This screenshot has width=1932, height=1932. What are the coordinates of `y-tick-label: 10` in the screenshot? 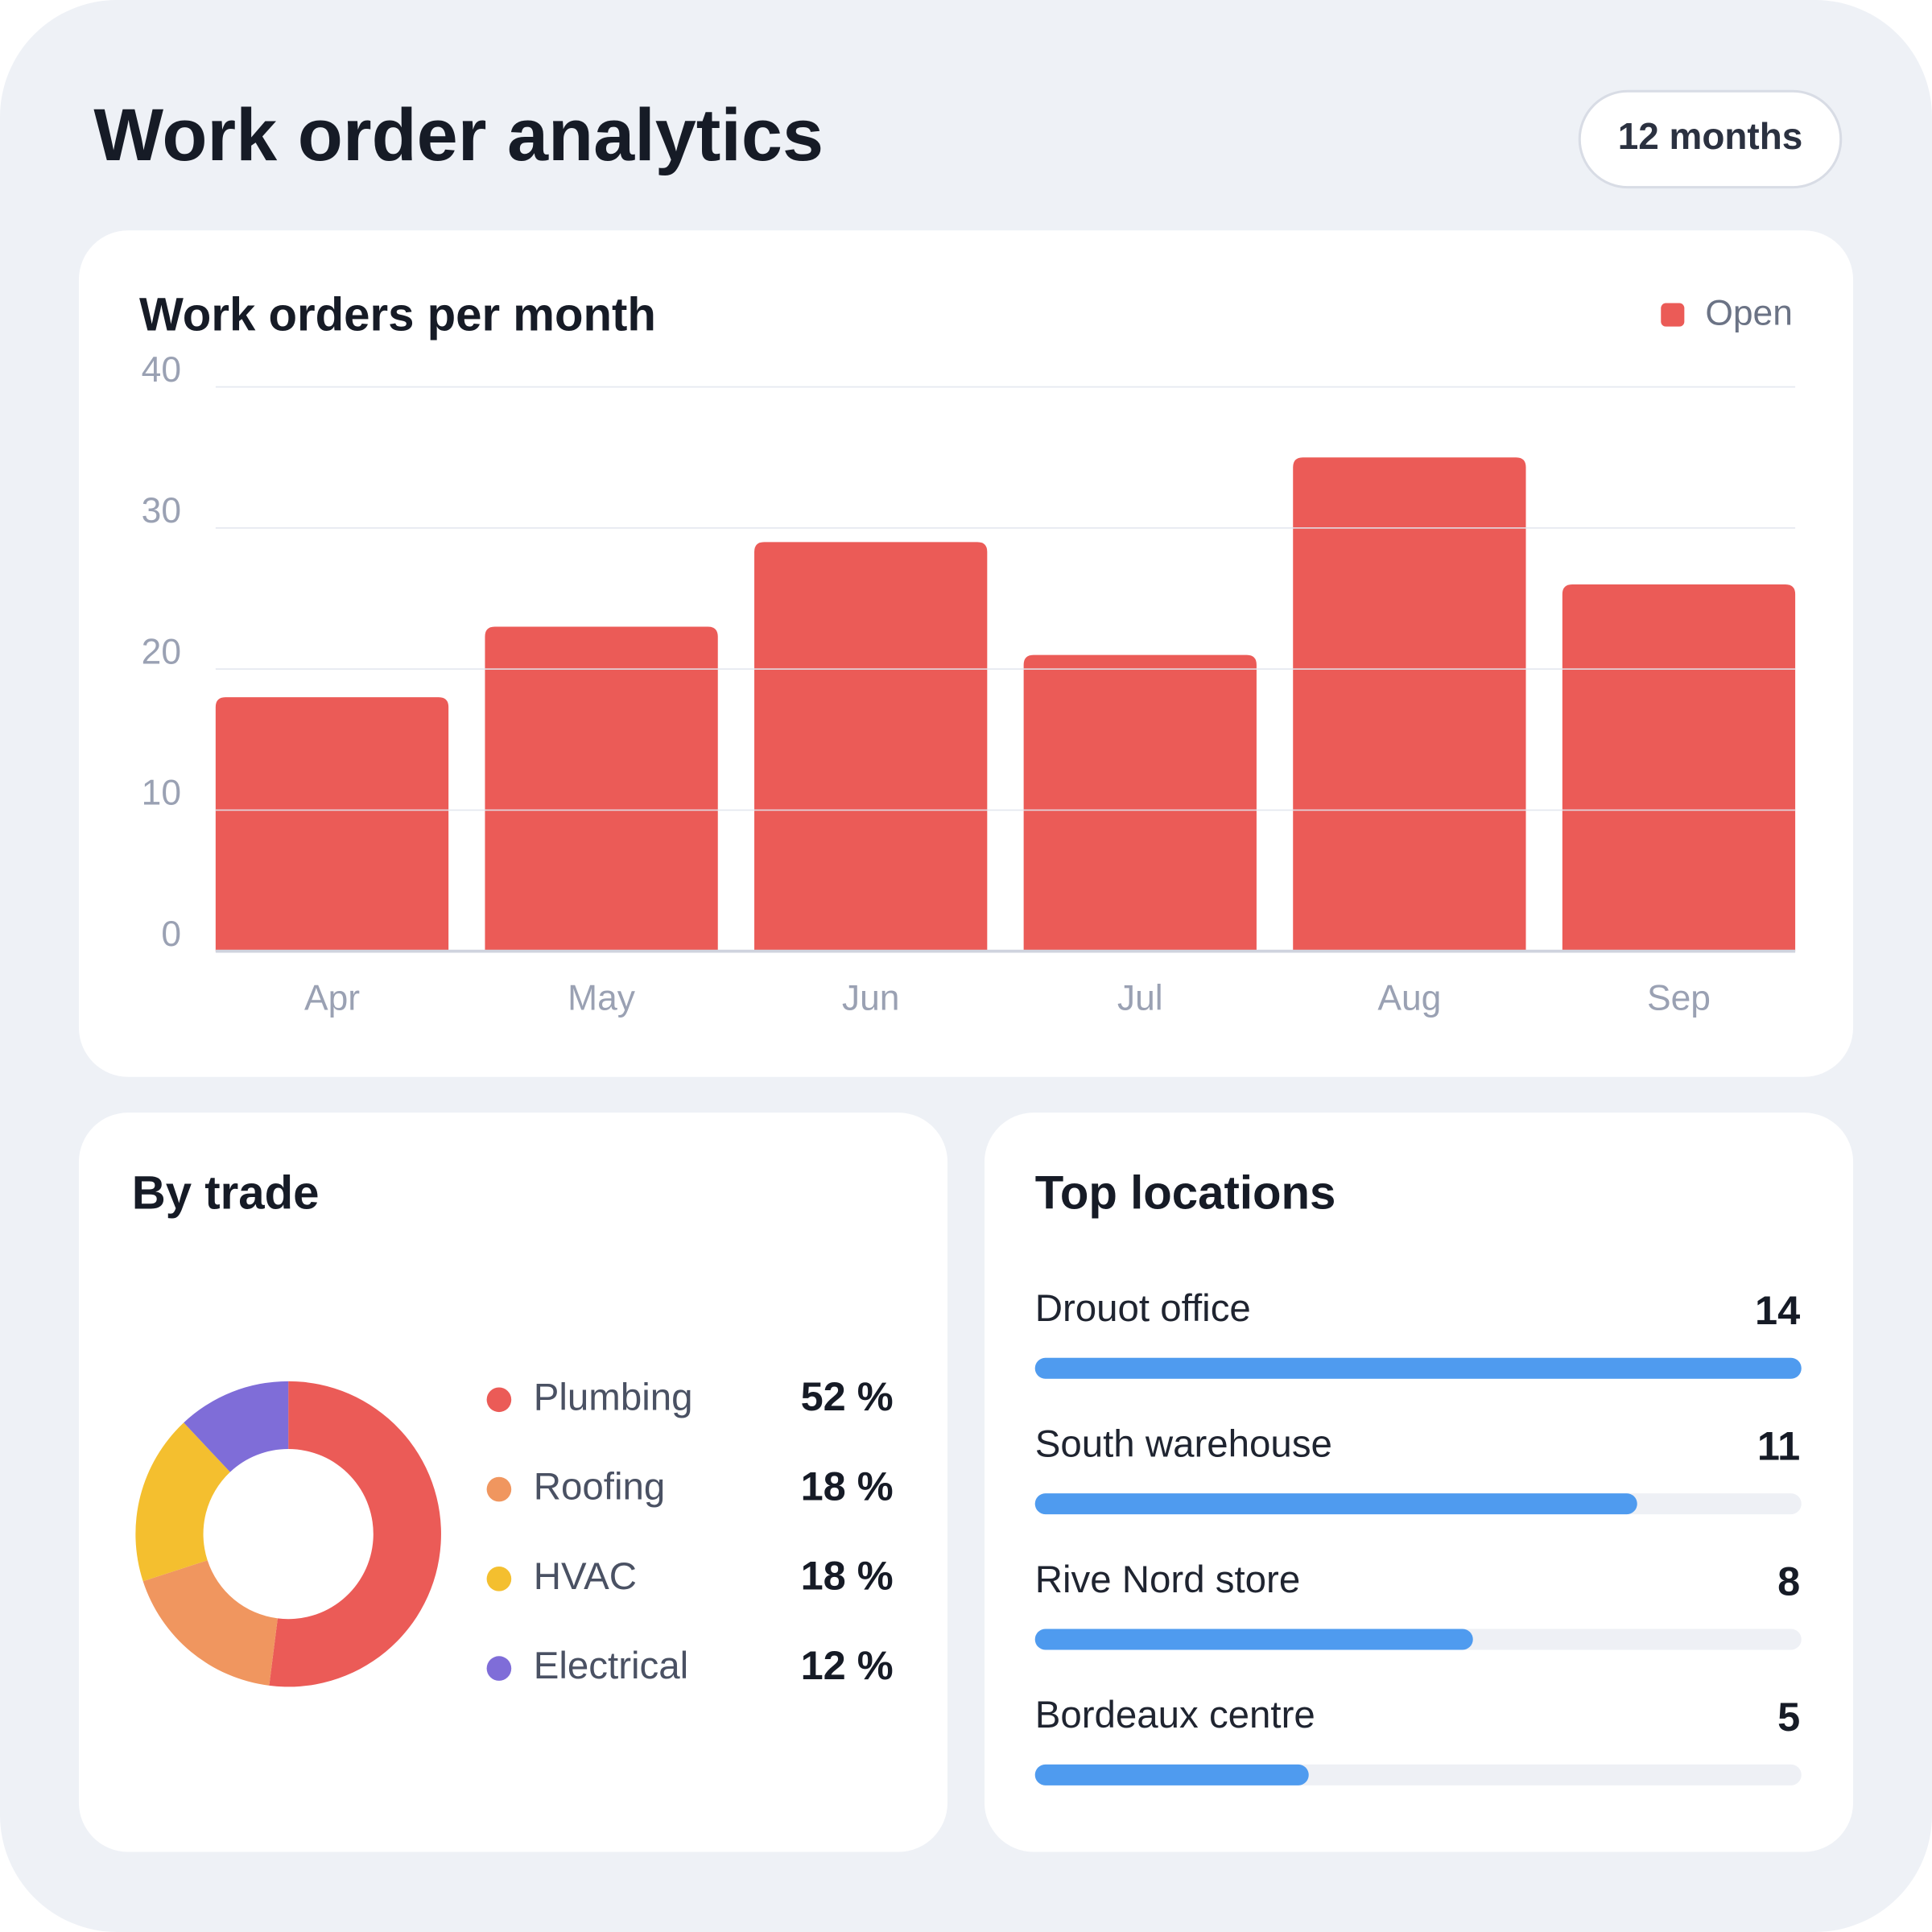 It's located at (161, 793).